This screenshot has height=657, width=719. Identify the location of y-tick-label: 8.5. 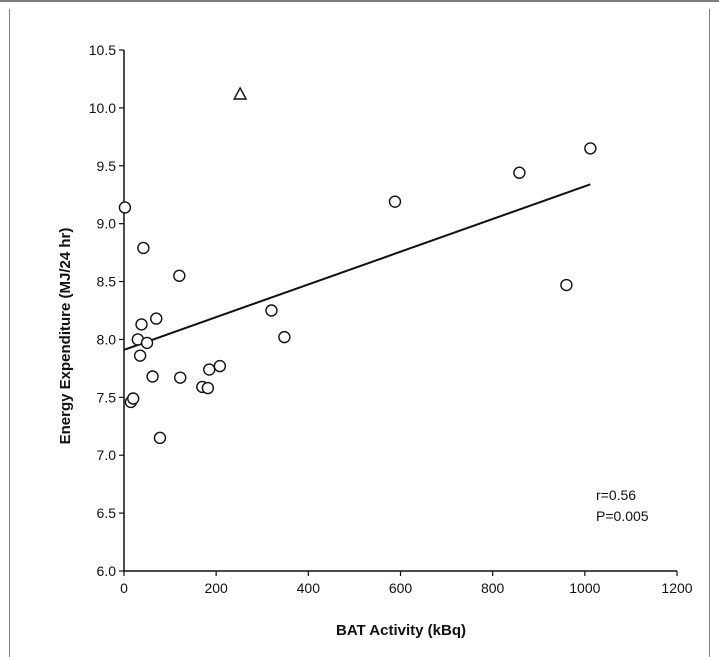
(107, 282).